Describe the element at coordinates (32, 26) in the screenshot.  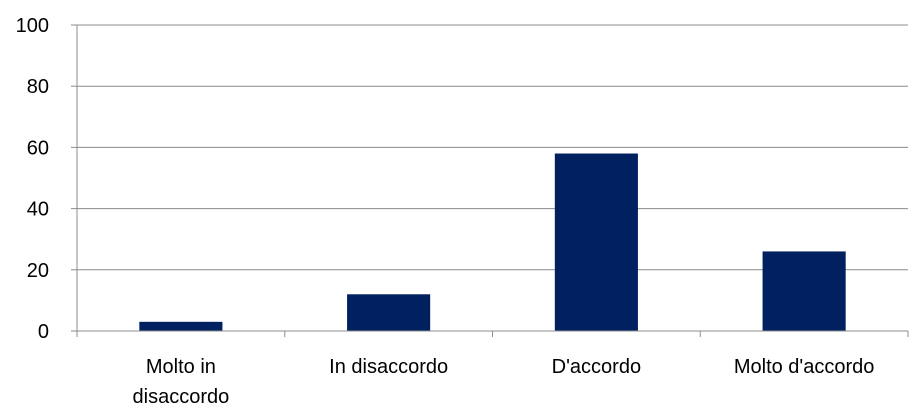
I see `y-tick-label: 100` at that location.